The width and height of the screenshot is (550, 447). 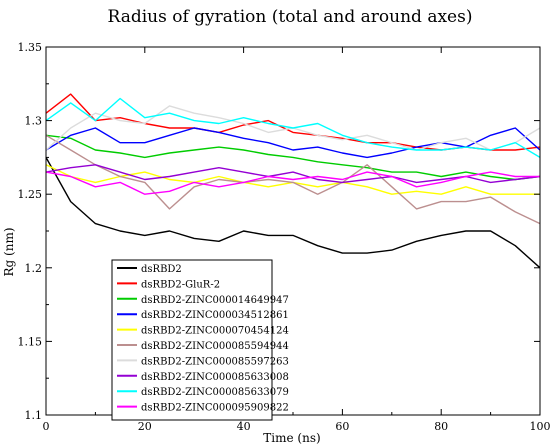 I want to click on legend-label-1: dsRBD2, so click(x=161, y=269).